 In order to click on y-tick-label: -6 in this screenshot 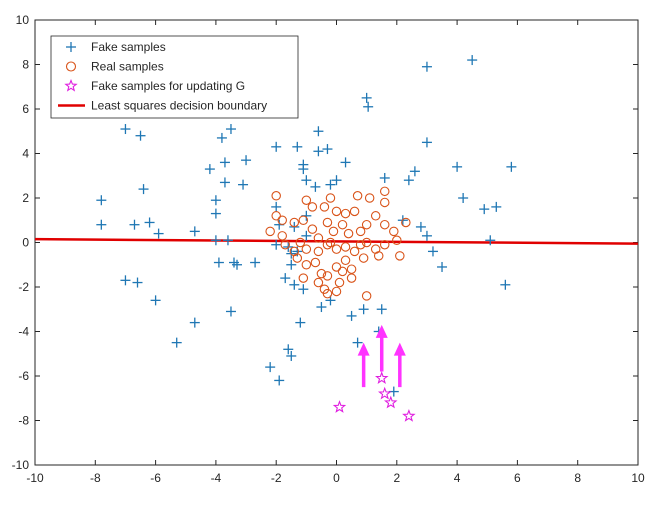, I will do `click(23, 376)`.